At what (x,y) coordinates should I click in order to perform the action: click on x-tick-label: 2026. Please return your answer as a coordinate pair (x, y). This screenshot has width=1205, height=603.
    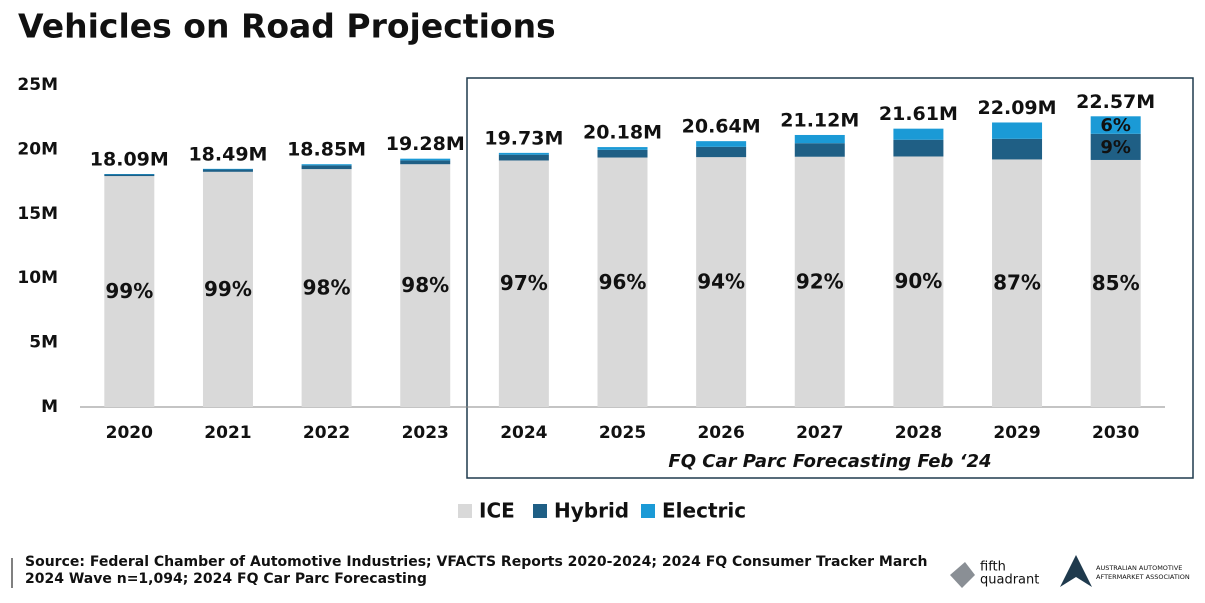
    Looking at the image, I should click on (720, 433).